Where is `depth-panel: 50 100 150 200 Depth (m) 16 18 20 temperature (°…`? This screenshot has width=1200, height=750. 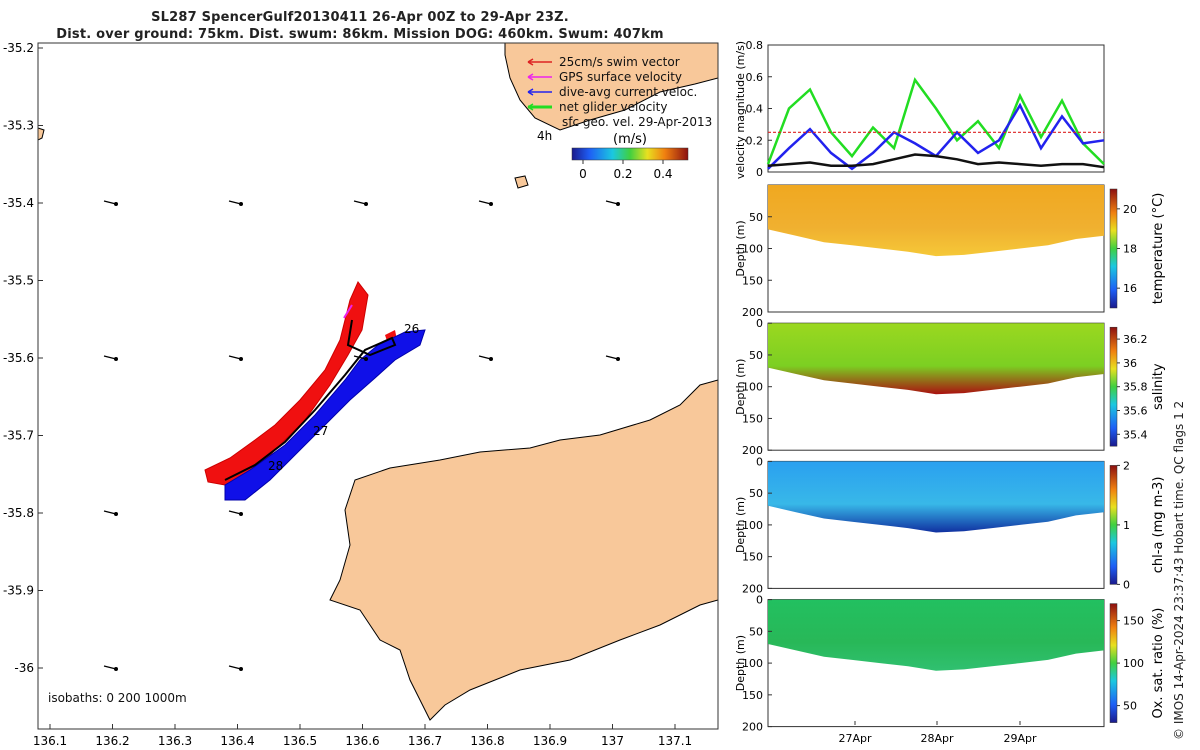
depth-panel: 50 100 150 200 Depth (m) 16 18 20 temperature (°… is located at coordinates (950, 251).